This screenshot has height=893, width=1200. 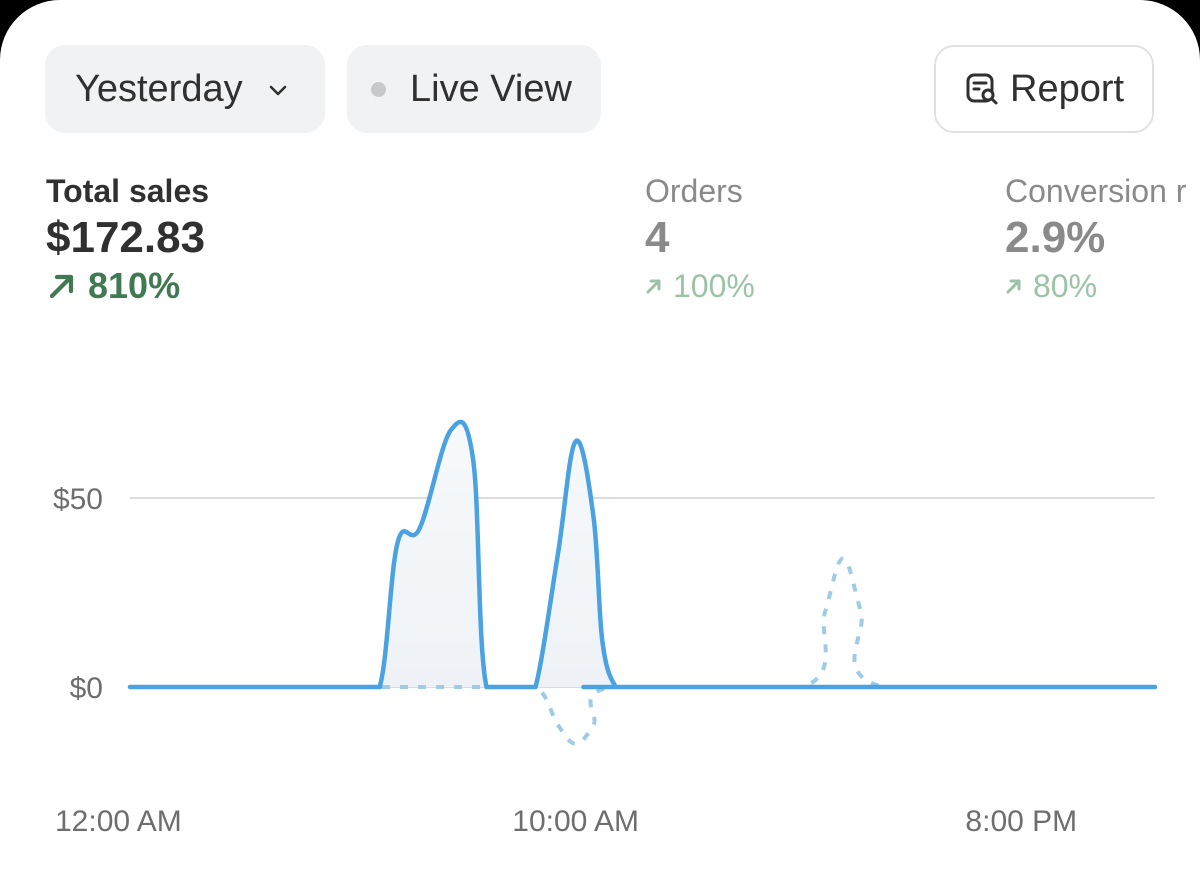 I want to click on live-view-button: Live View, so click(x=474, y=89).